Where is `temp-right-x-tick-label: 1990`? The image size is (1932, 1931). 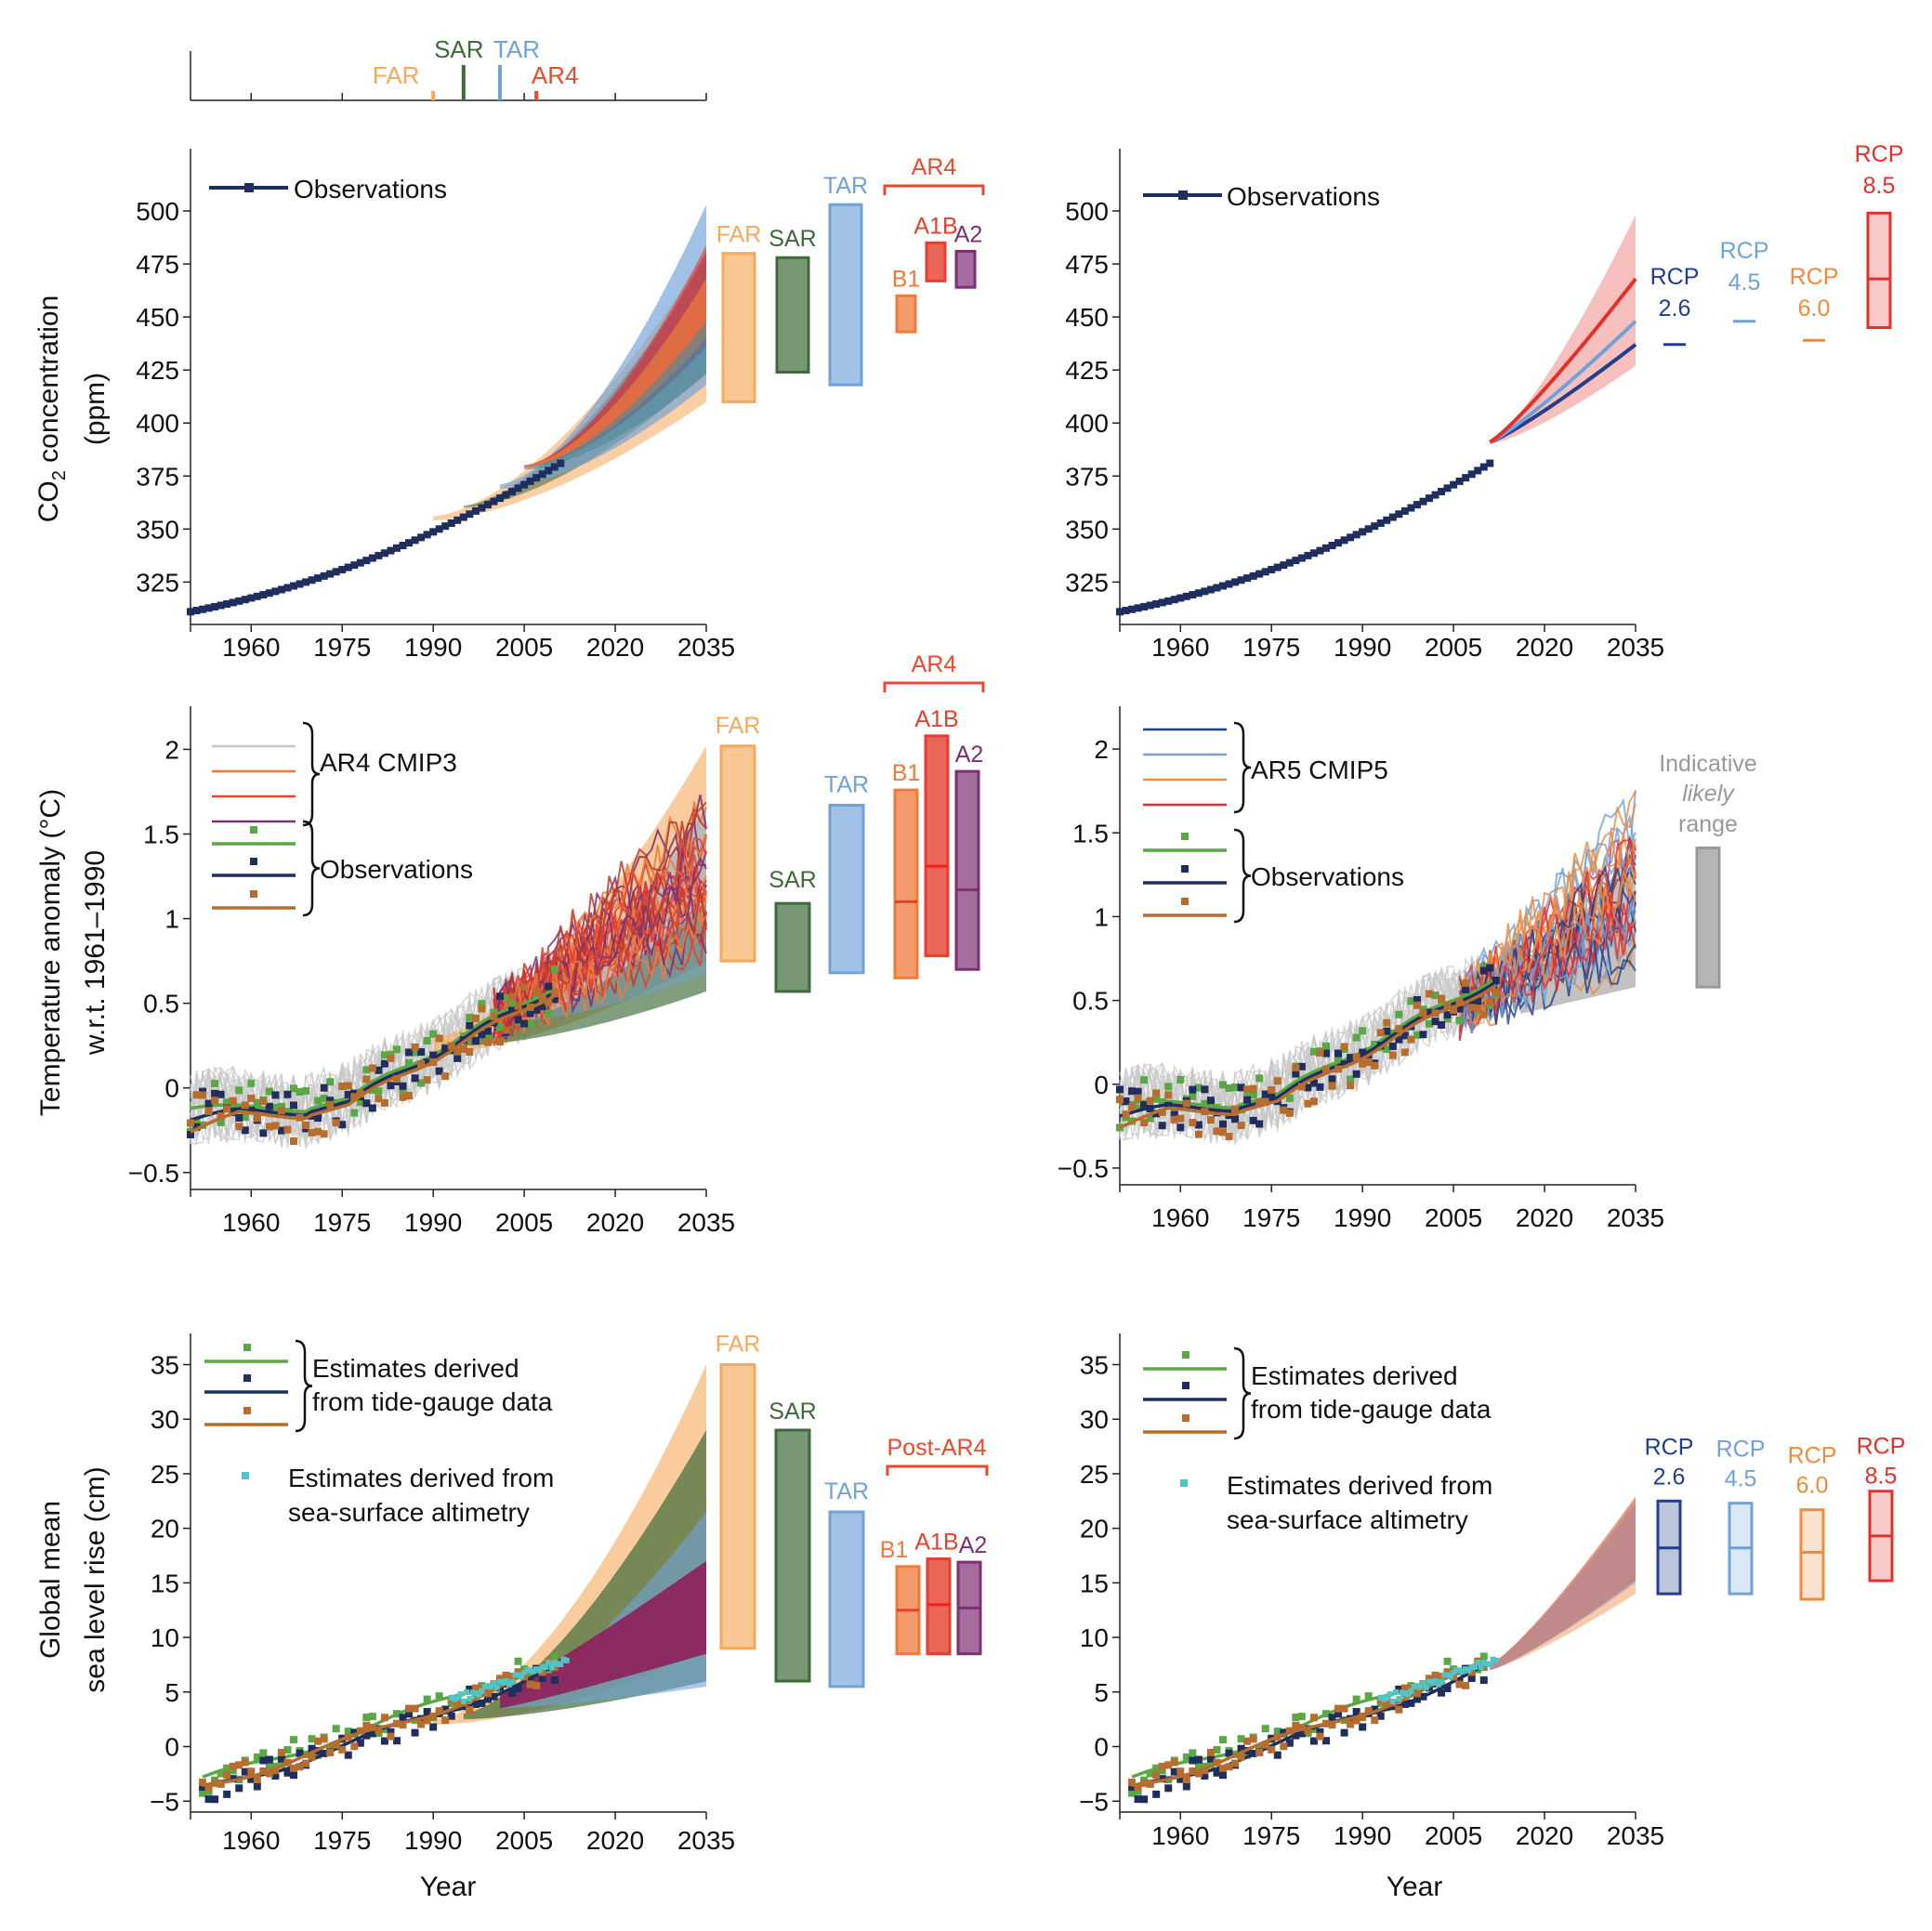
temp-right-x-tick-label: 1990 is located at coordinates (1362, 1217).